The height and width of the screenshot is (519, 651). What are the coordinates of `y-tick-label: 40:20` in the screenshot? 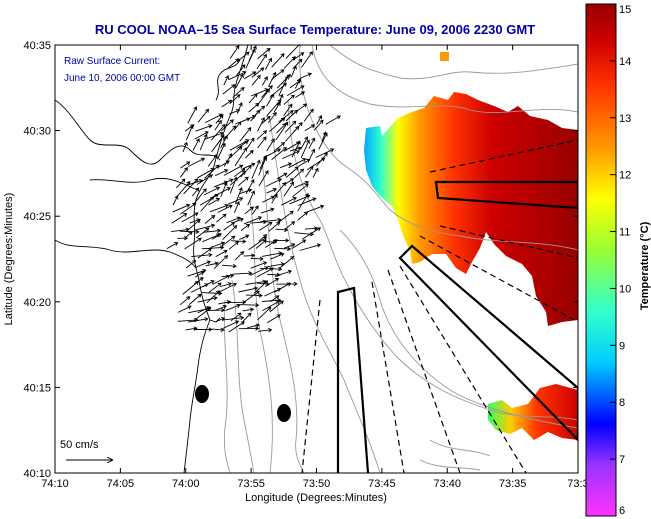 It's located at (37, 303).